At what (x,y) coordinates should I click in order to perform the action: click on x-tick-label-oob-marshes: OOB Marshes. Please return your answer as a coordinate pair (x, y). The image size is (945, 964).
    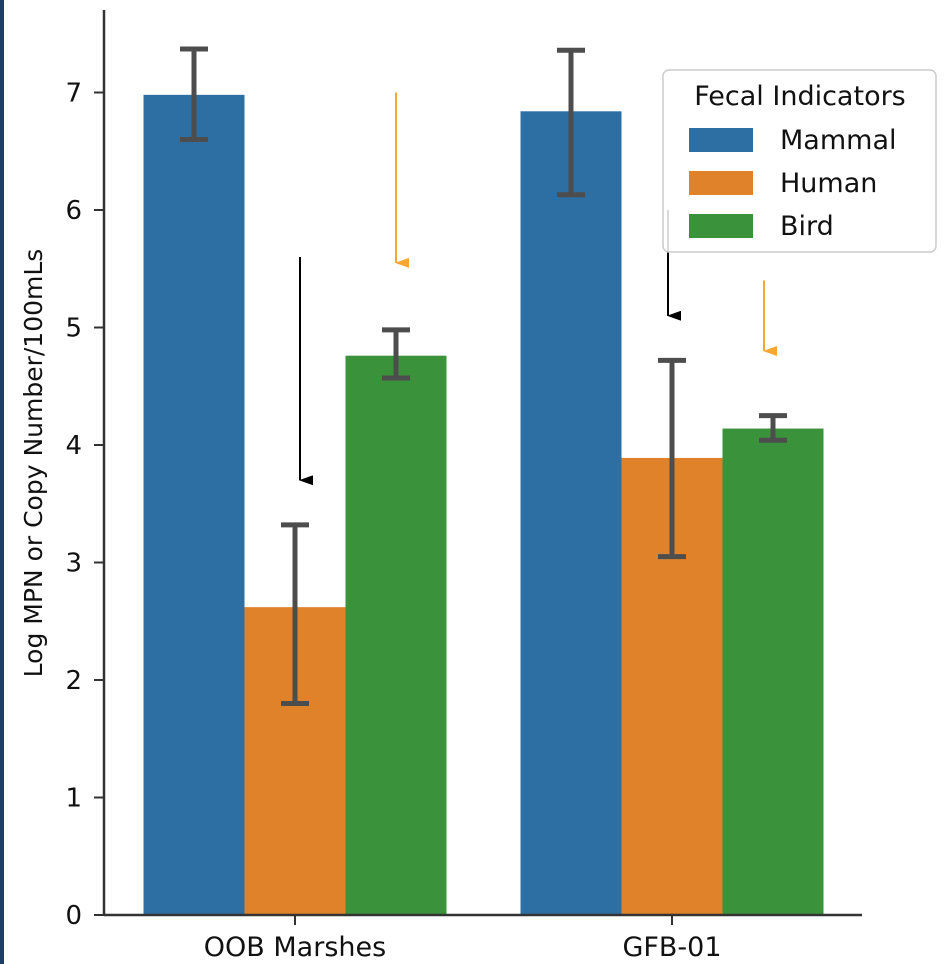
    Looking at the image, I should click on (295, 947).